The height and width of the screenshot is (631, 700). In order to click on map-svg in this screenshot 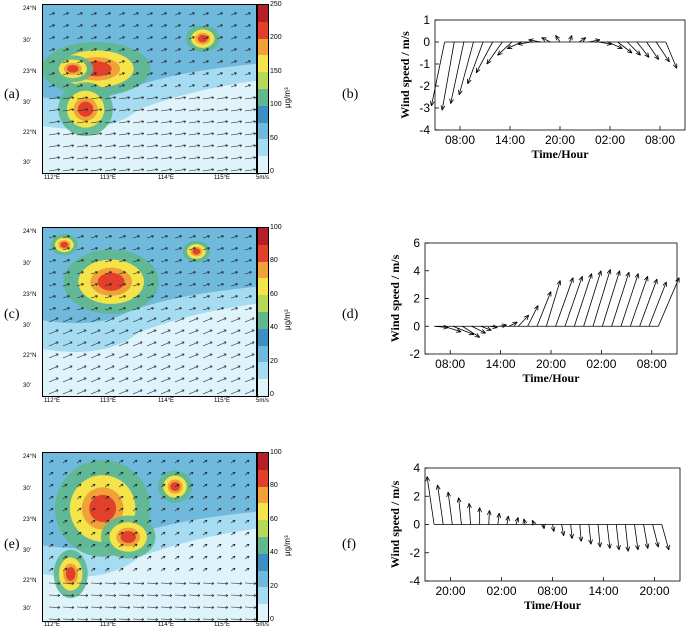, I will do `click(149, 312)`.